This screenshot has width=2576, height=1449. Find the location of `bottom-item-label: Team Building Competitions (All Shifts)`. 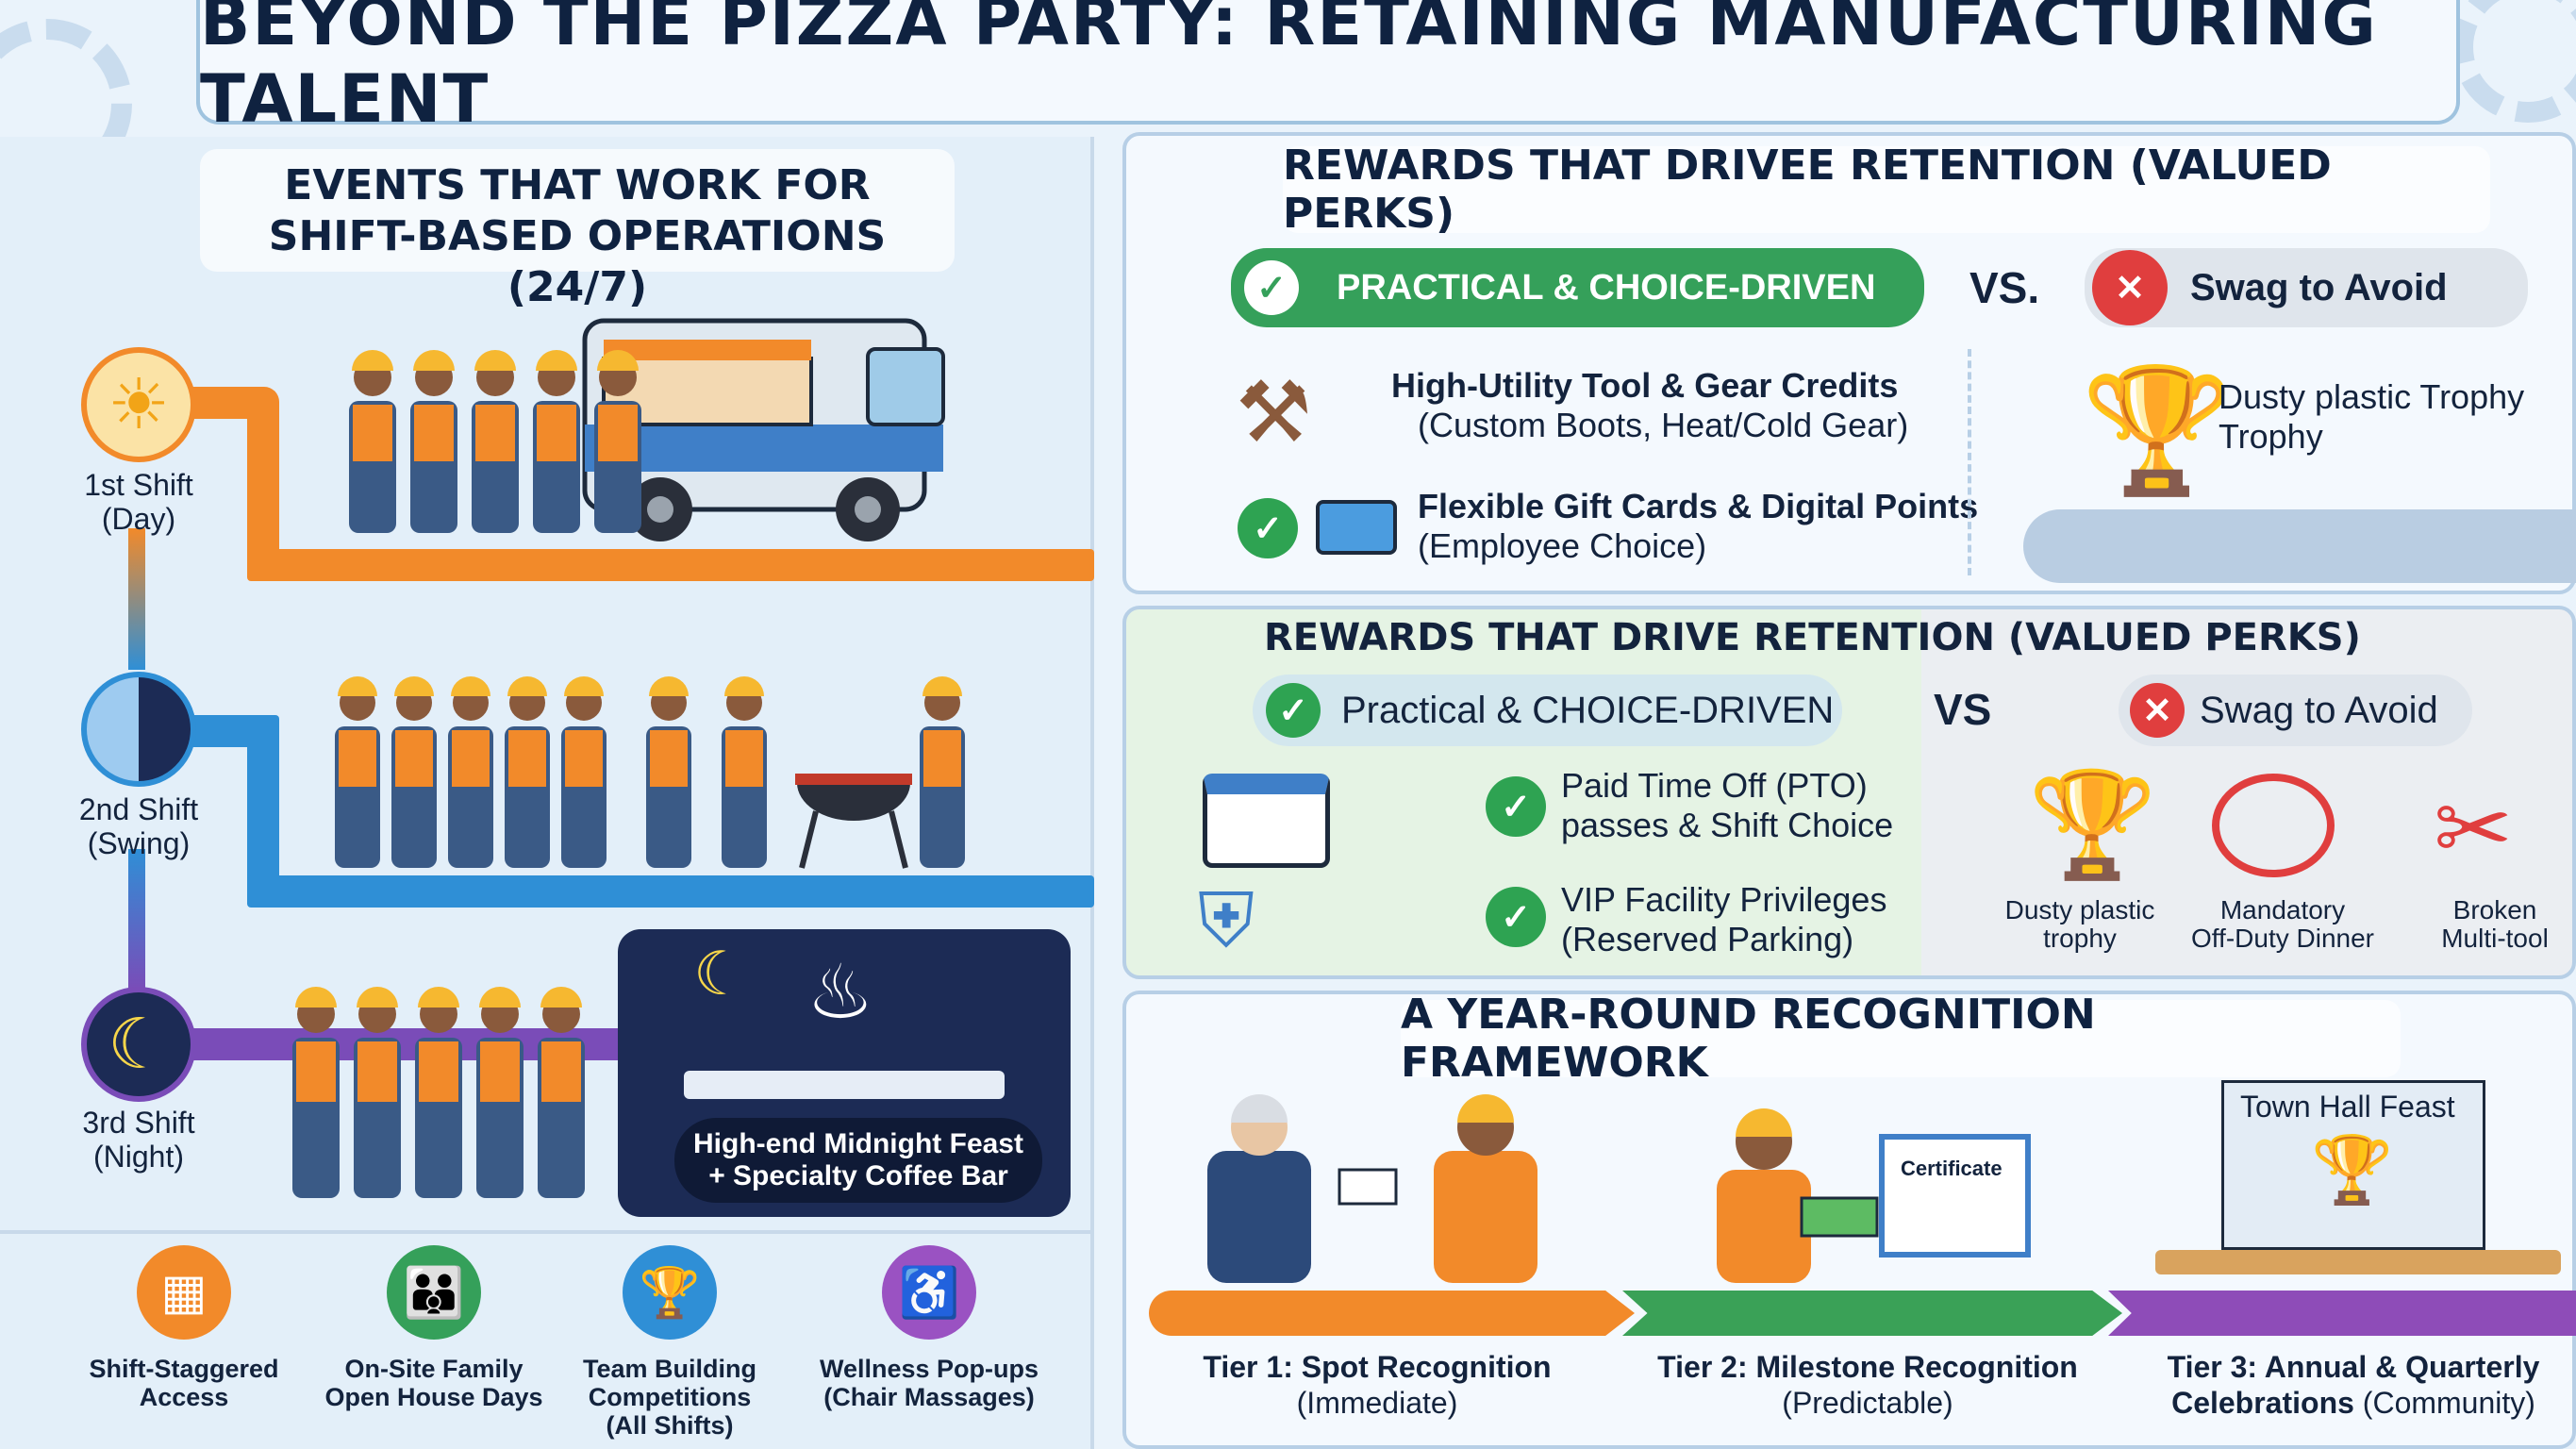

bottom-item-label: Team Building Competitions (All Shifts) is located at coordinates (669, 1397).